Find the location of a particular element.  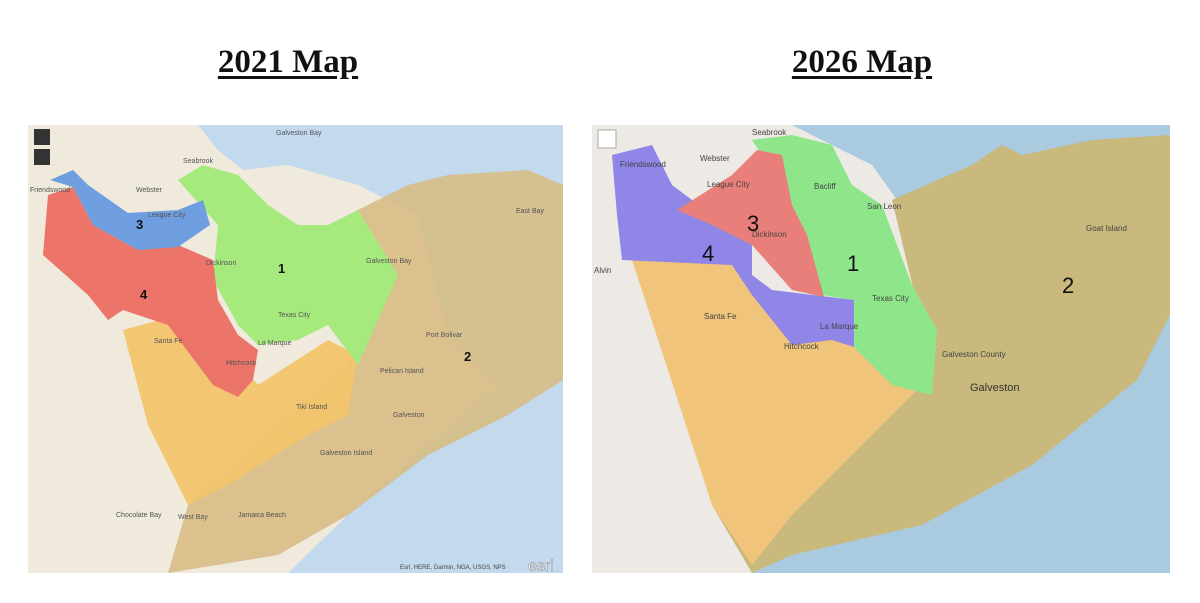

locate-button is located at coordinates (42, 157).